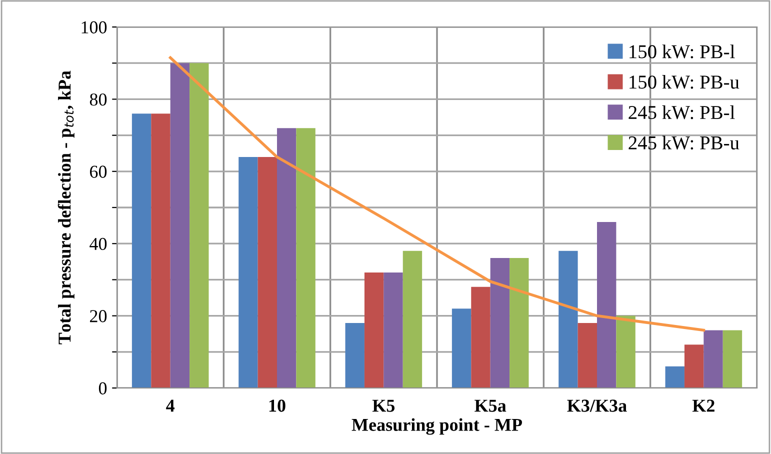  I want to click on x-tick-label: K2, so click(703, 406).